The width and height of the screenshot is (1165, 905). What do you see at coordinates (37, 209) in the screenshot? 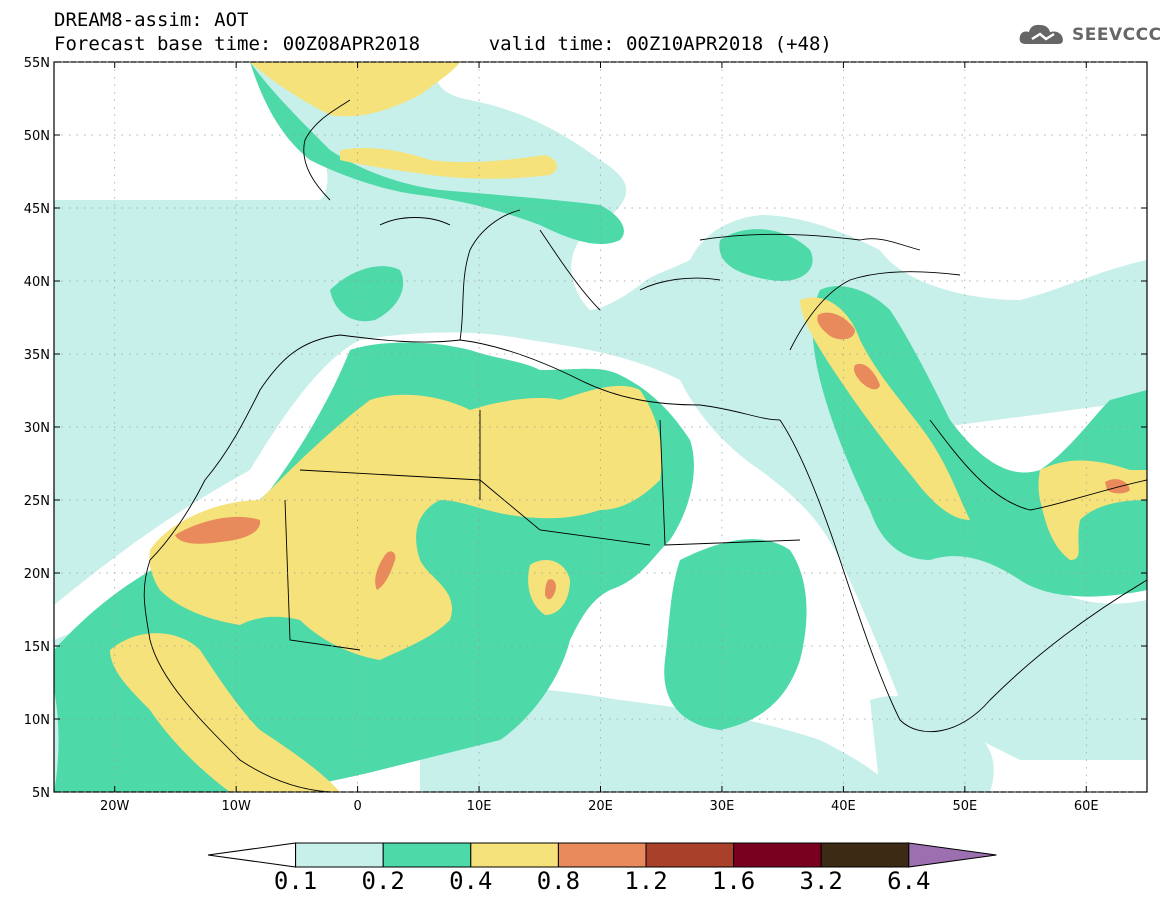
I see `lat-tick-label: 45N` at bounding box center [37, 209].